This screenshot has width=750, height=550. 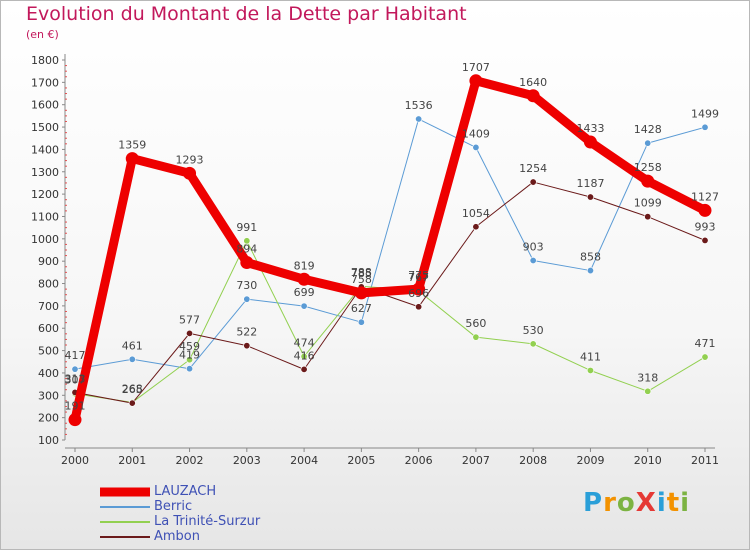 What do you see at coordinates (132, 460) in the screenshot?
I see `x-tick-label: 2001` at bounding box center [132, 460].